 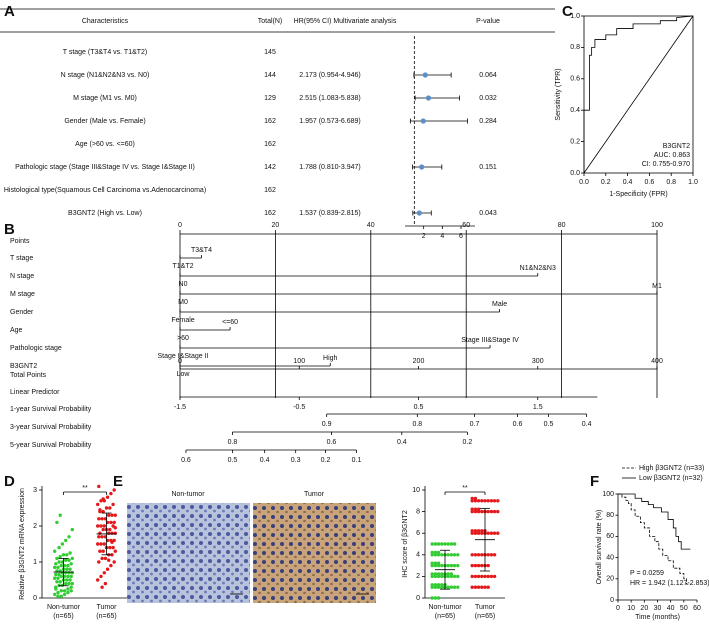 What do you see at coordinates (105, 75) in the screenshot?
I see `row-label: N stage (N1&N2&N3 vs. N0)` at bounding box center [105, 75].